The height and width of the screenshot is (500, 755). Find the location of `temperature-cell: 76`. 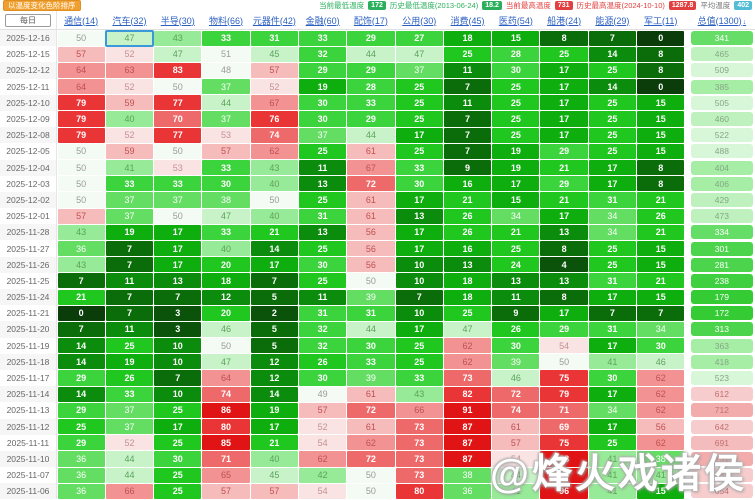

temperature-cell: 76 is located at coordinates (274, 119).